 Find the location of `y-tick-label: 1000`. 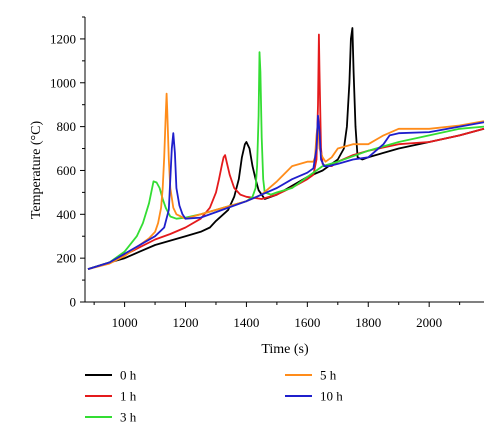

y-tick-label: 1000 is located at coordinates (63, 82).